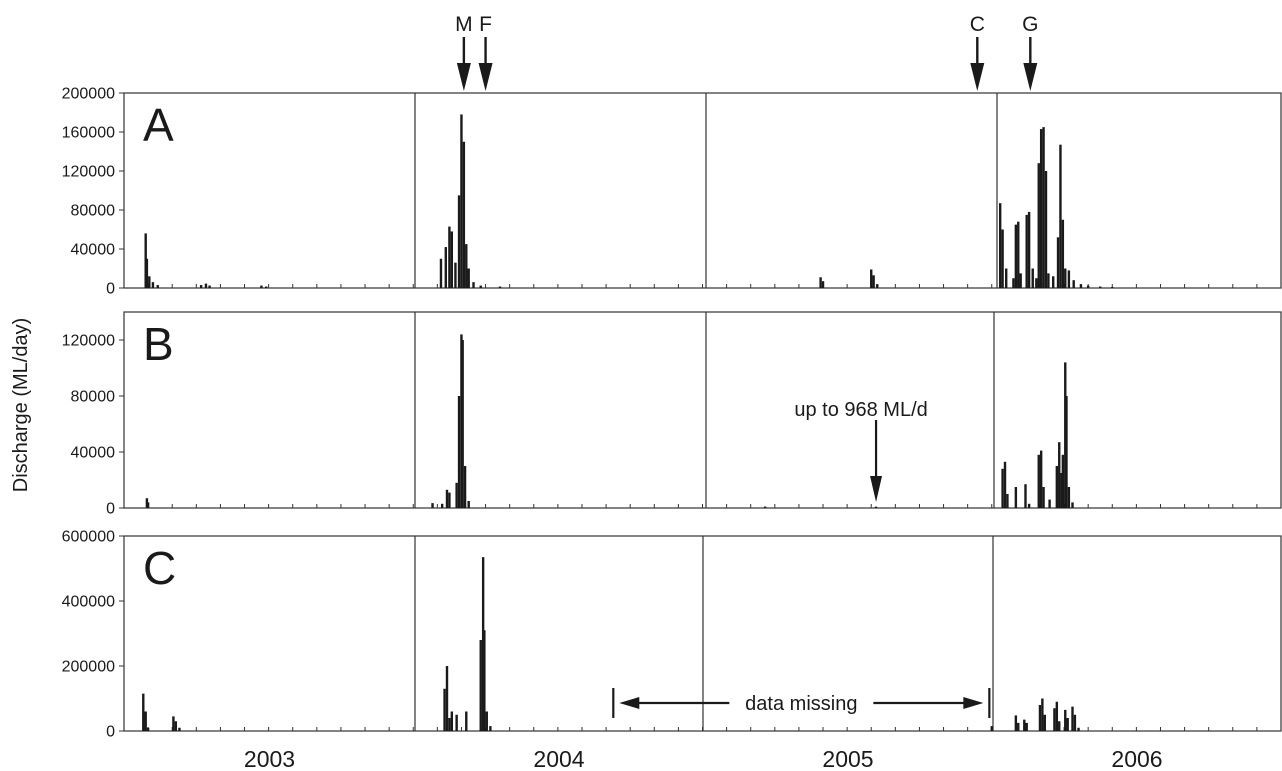 Image resolution: width=1282 pixels, height=771 pixels. What do you see at coordinates (847, 758) in the screenshot?
I see `year-label-2005: 2005` at bounding box center [847, 758].